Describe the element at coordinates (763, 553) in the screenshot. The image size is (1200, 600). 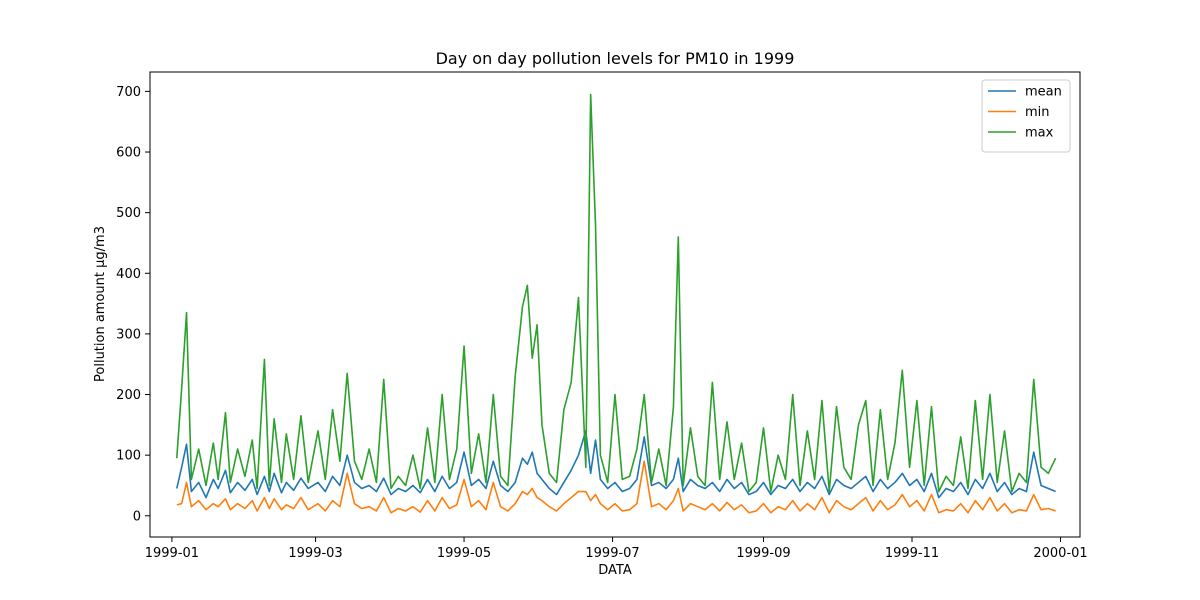
I see `x-tick-label: 1999-09` at that location.